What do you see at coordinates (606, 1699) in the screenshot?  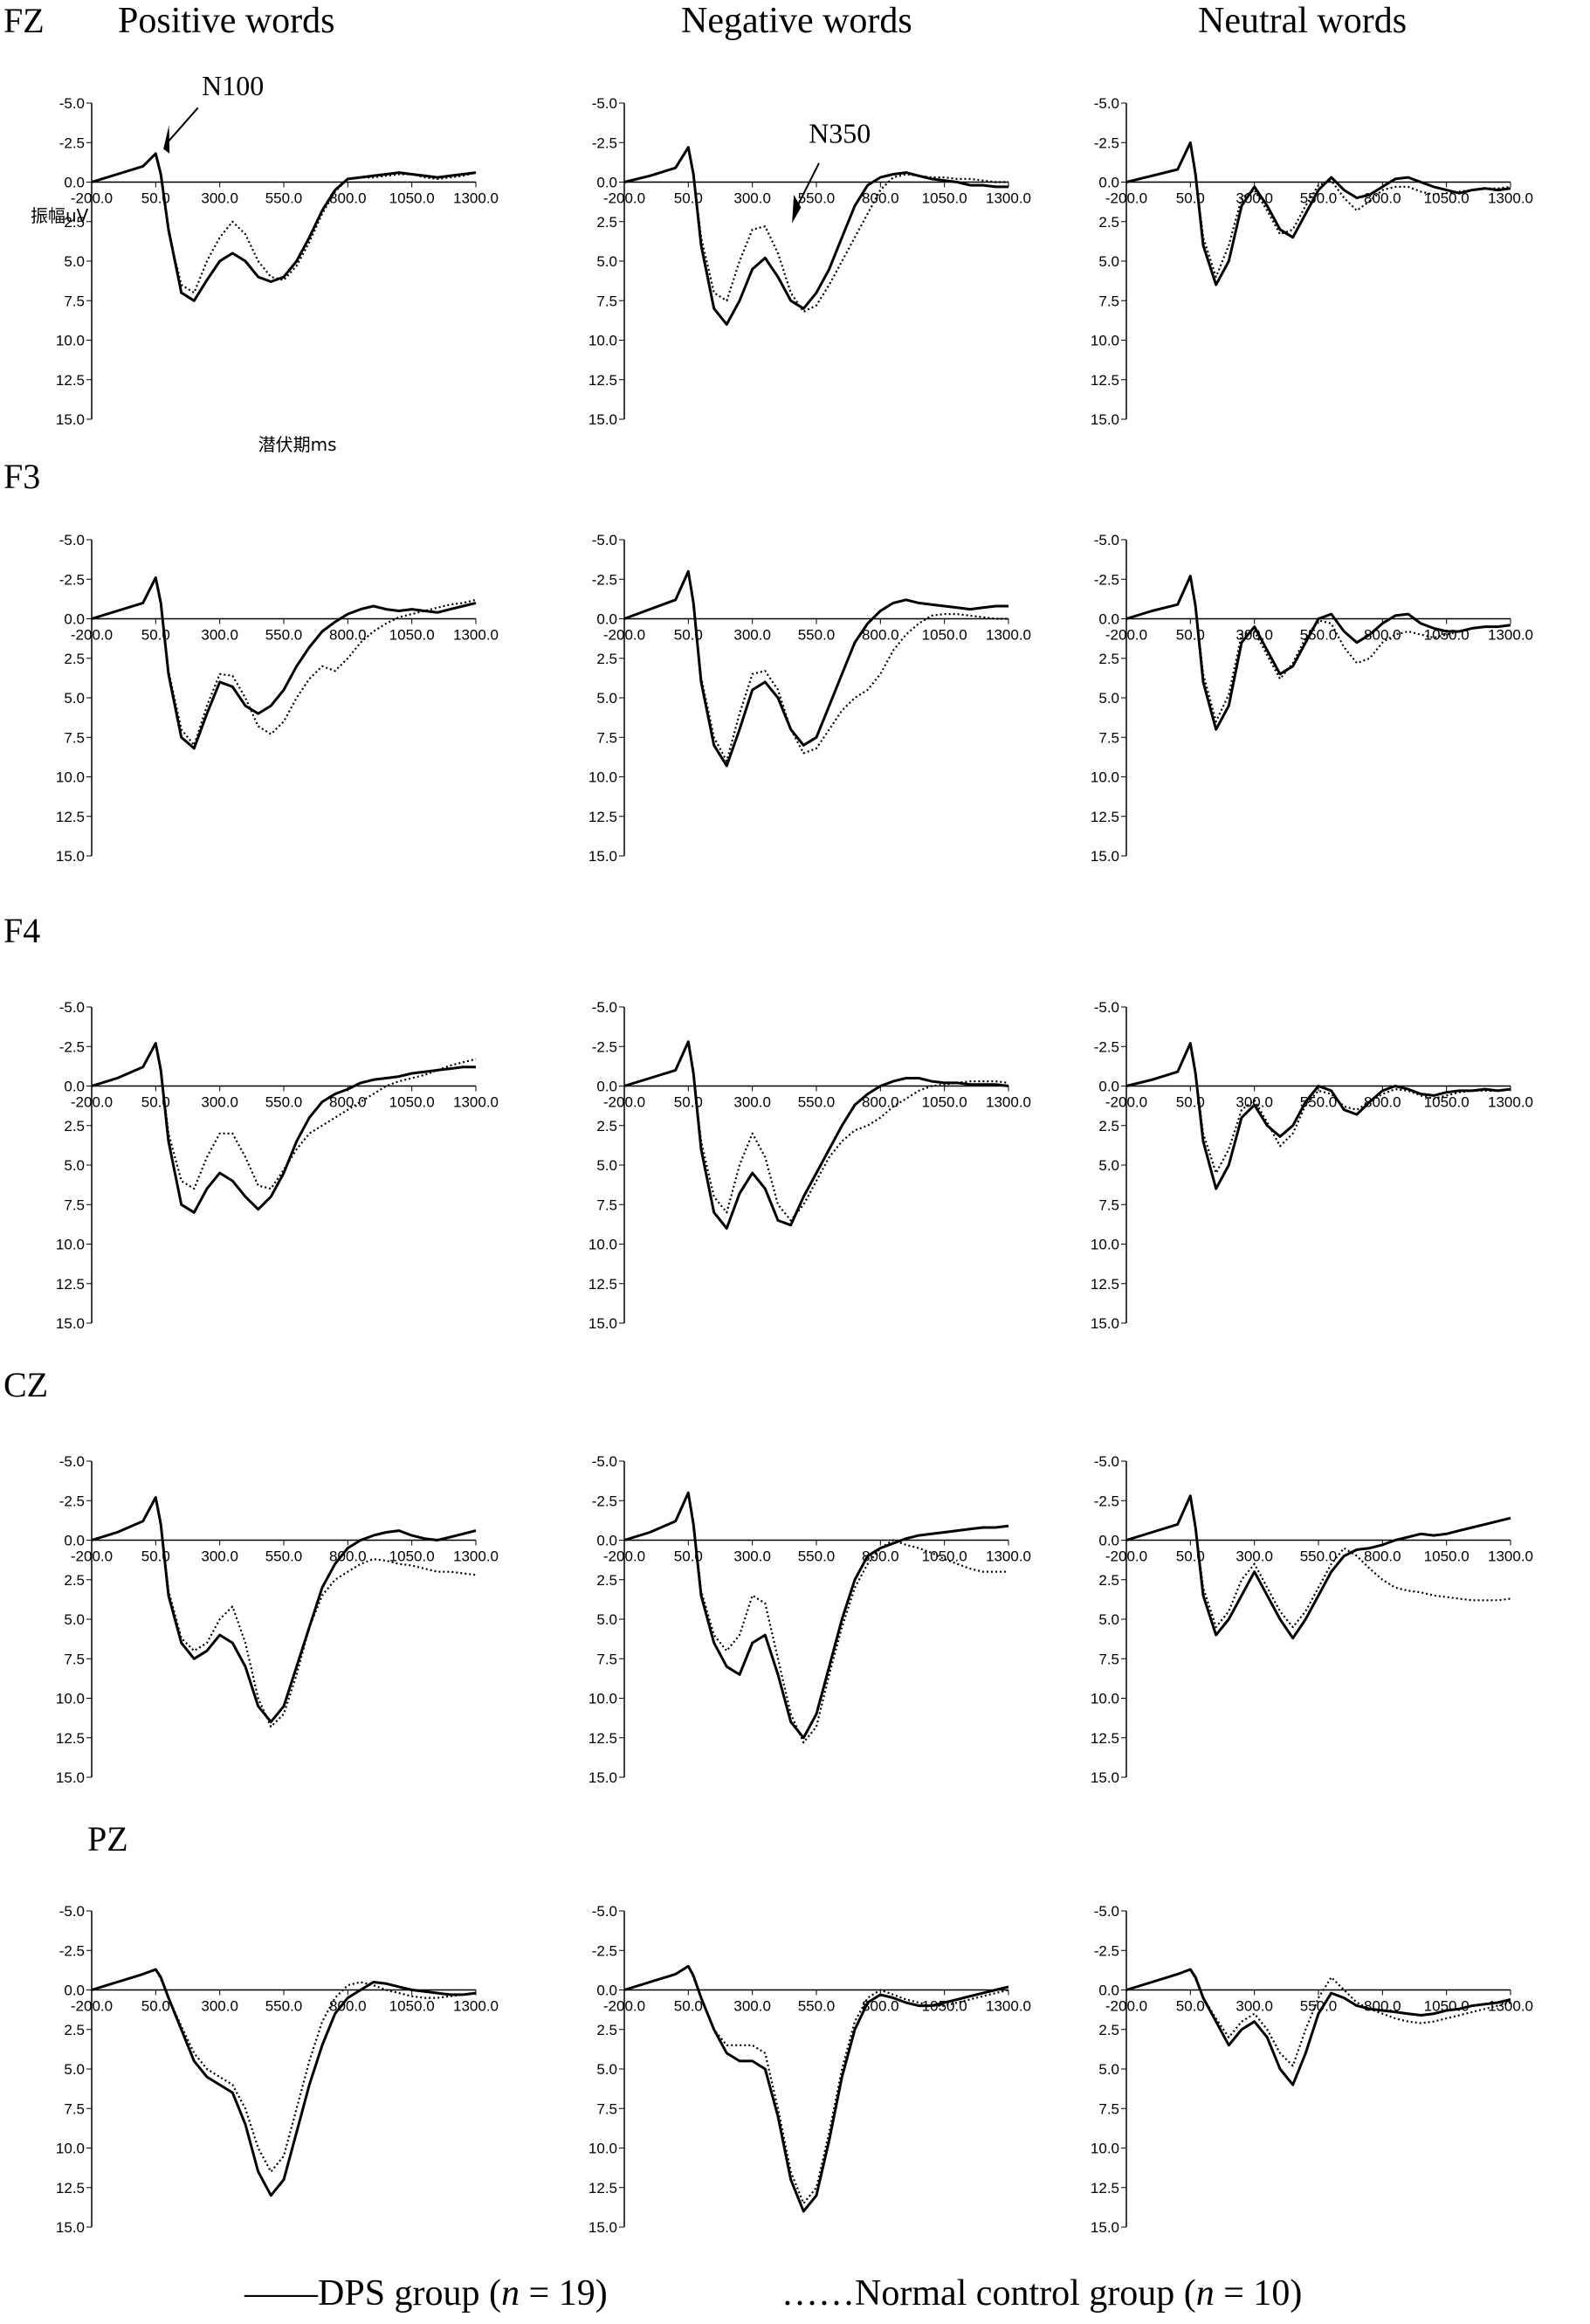 I see `y-tick: 10.0` at bounding box center [606, 1699].